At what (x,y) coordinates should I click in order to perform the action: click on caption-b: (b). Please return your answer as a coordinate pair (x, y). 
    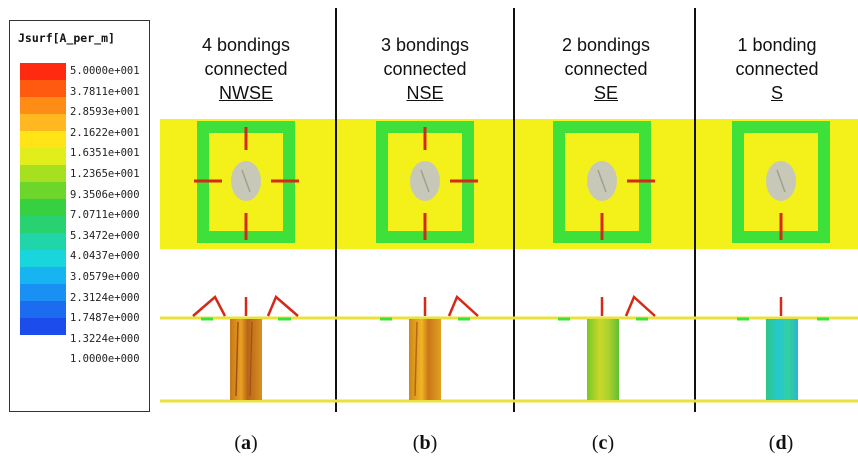
    Looking at the image, I should click on (425, 443).